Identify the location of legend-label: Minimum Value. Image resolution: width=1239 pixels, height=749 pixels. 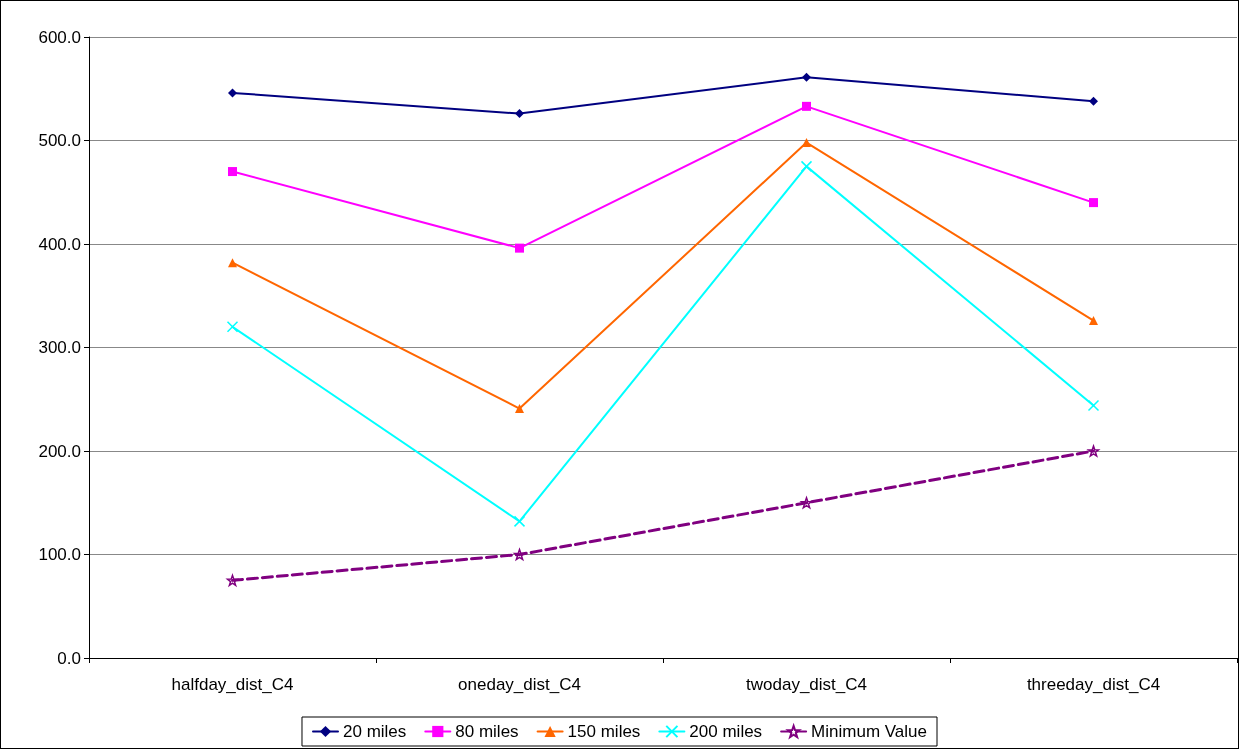
(869, 731).